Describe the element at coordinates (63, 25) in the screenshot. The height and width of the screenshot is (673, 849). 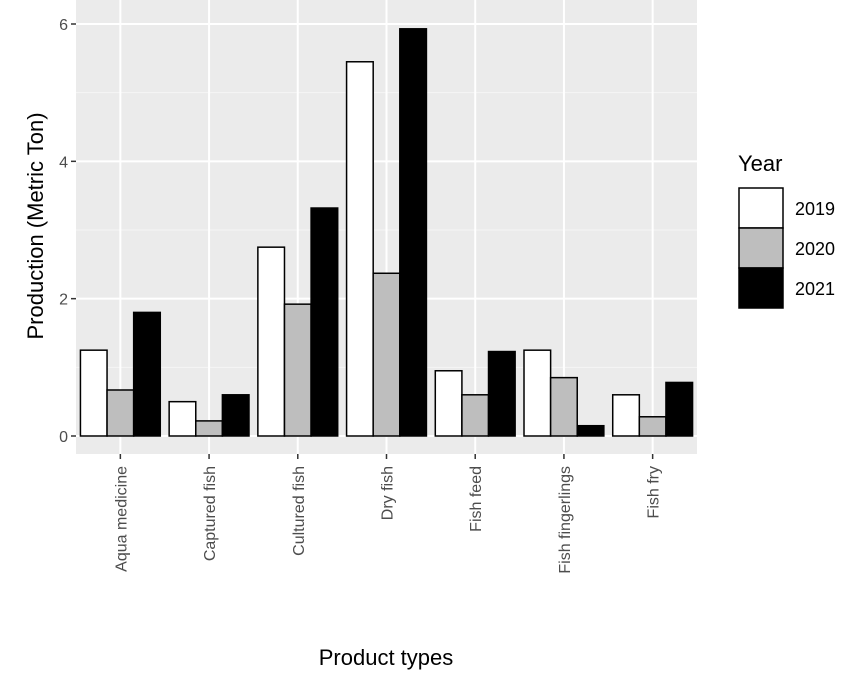
I see `y-tick-label: 6` at that location.